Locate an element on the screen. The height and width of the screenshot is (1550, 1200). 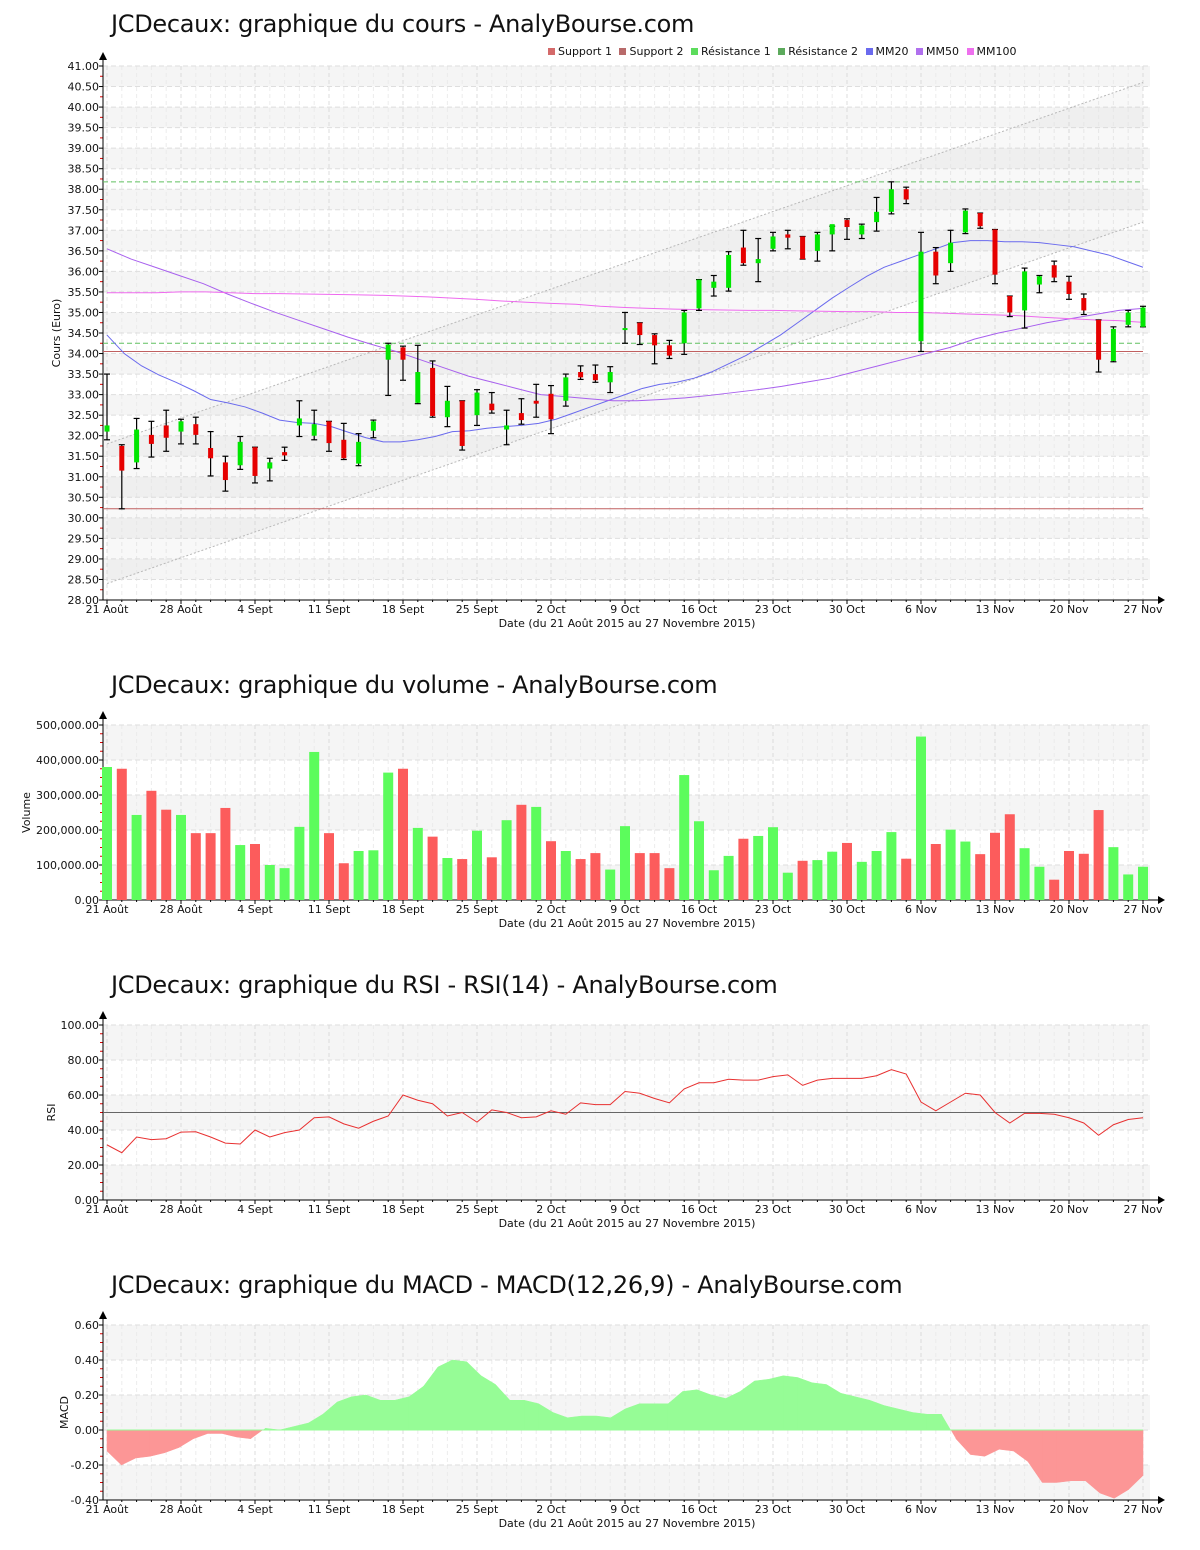
y-tick-label: -0.40 is located at coordinates (85, 1500).